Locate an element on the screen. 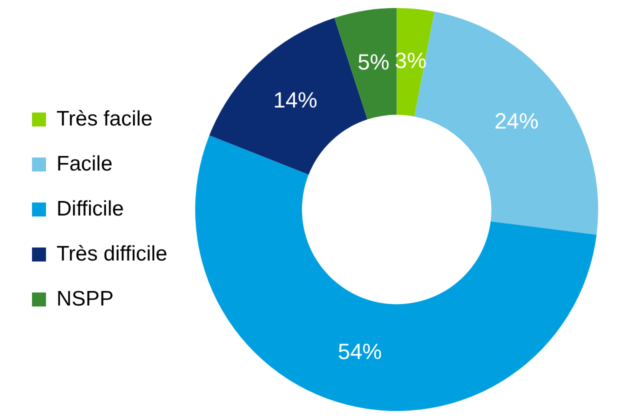 This screenshot has height=419, width=624. data-label: 14% is located at coordinates (295, 100).